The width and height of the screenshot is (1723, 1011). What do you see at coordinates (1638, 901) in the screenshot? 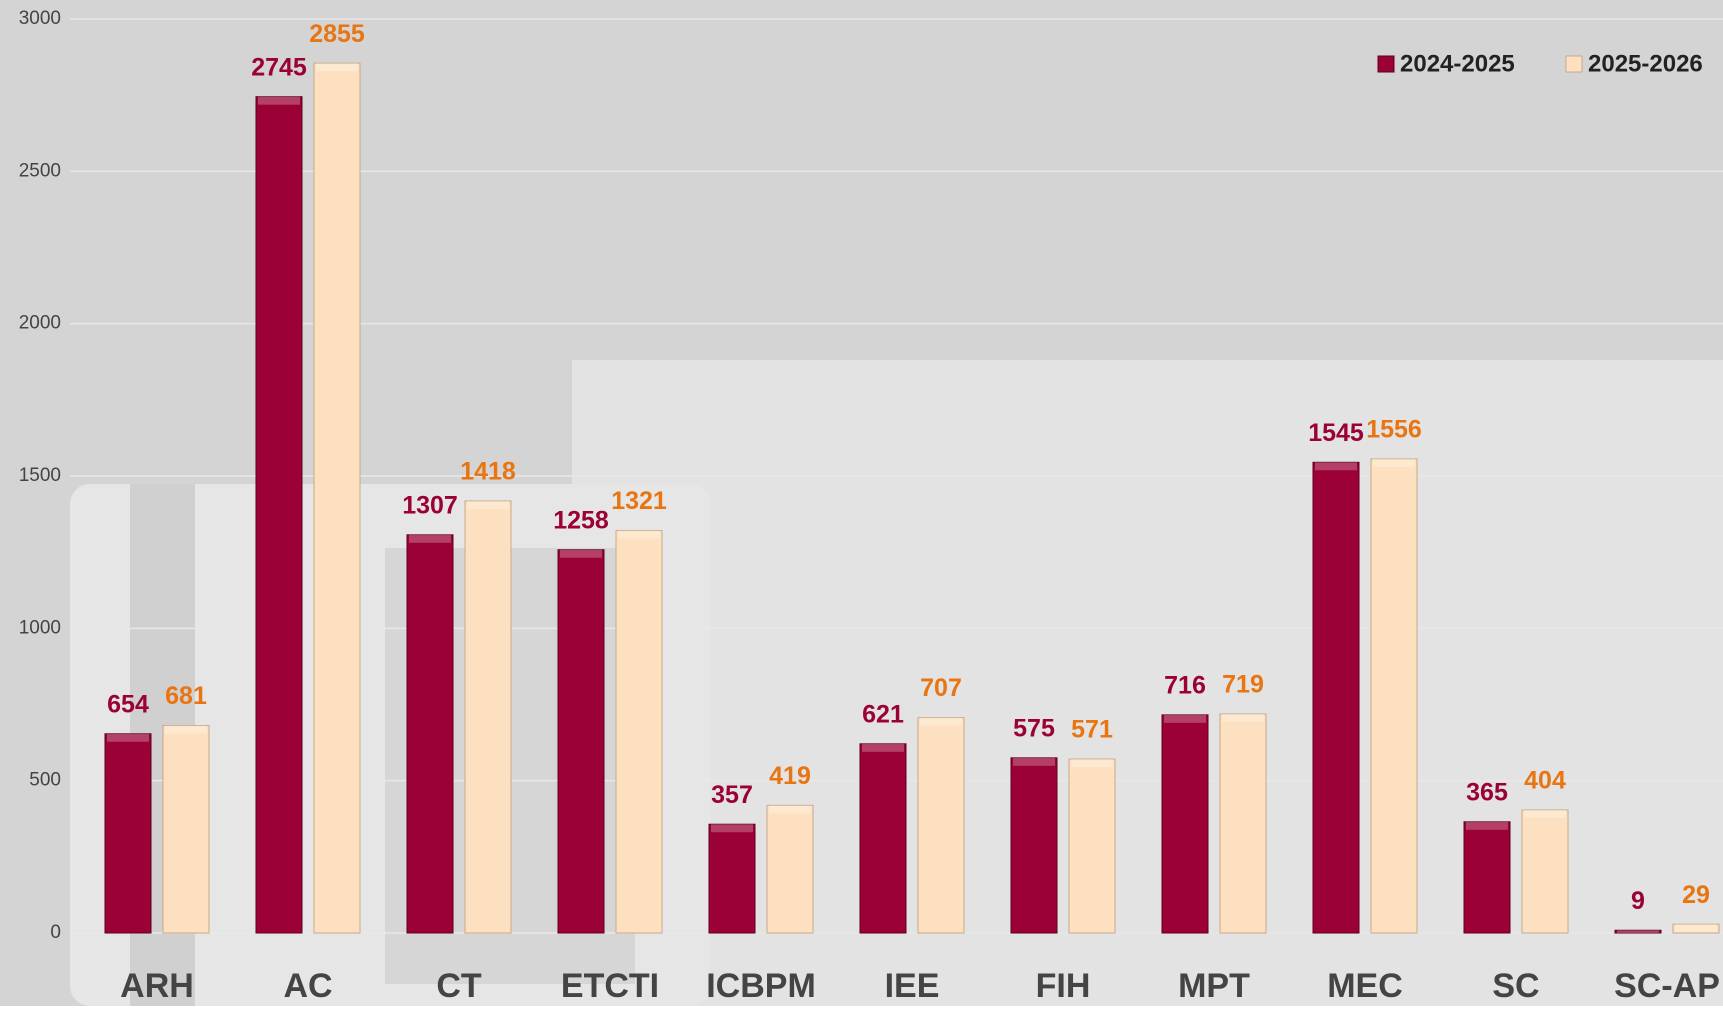
I see `data-label: 9` at bounding box center [1638, 901].